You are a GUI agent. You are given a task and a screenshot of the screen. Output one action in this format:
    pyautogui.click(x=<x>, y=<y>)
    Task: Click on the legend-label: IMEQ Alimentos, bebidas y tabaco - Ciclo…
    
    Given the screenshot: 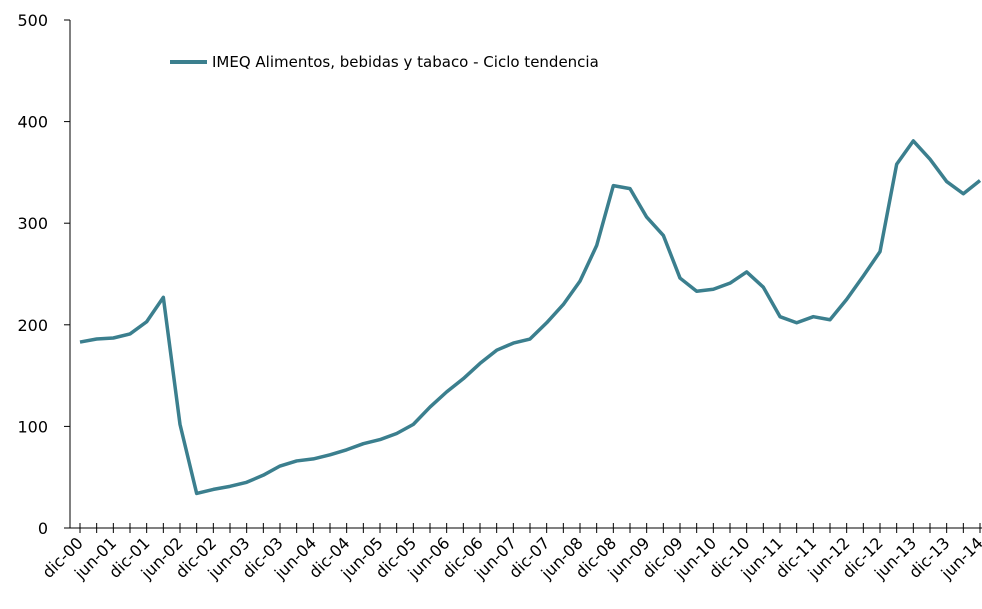 What is the action you would take?
    pyautogui.click(x=405, y=62)
    